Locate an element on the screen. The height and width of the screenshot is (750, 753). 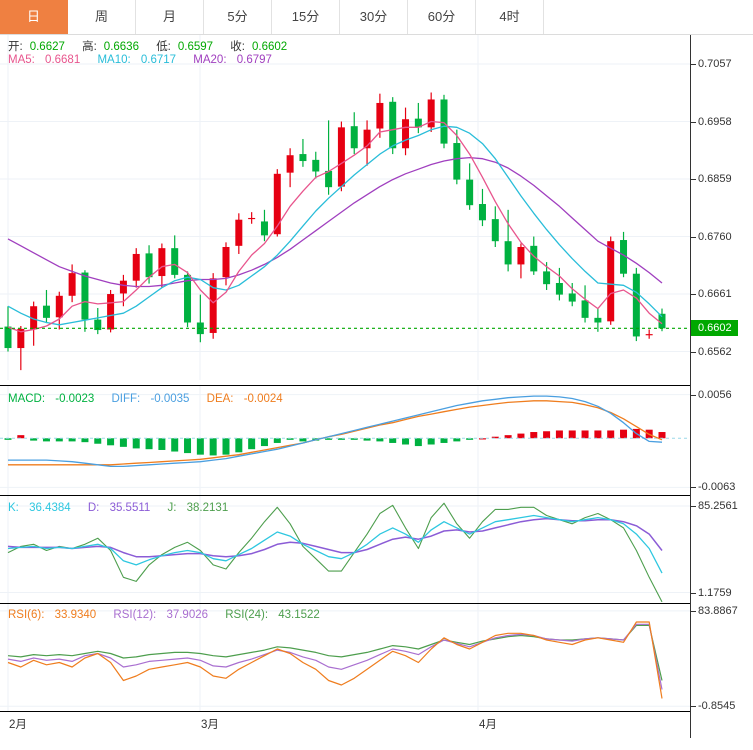
open-label: 开: is located at coordinates (15, 47).